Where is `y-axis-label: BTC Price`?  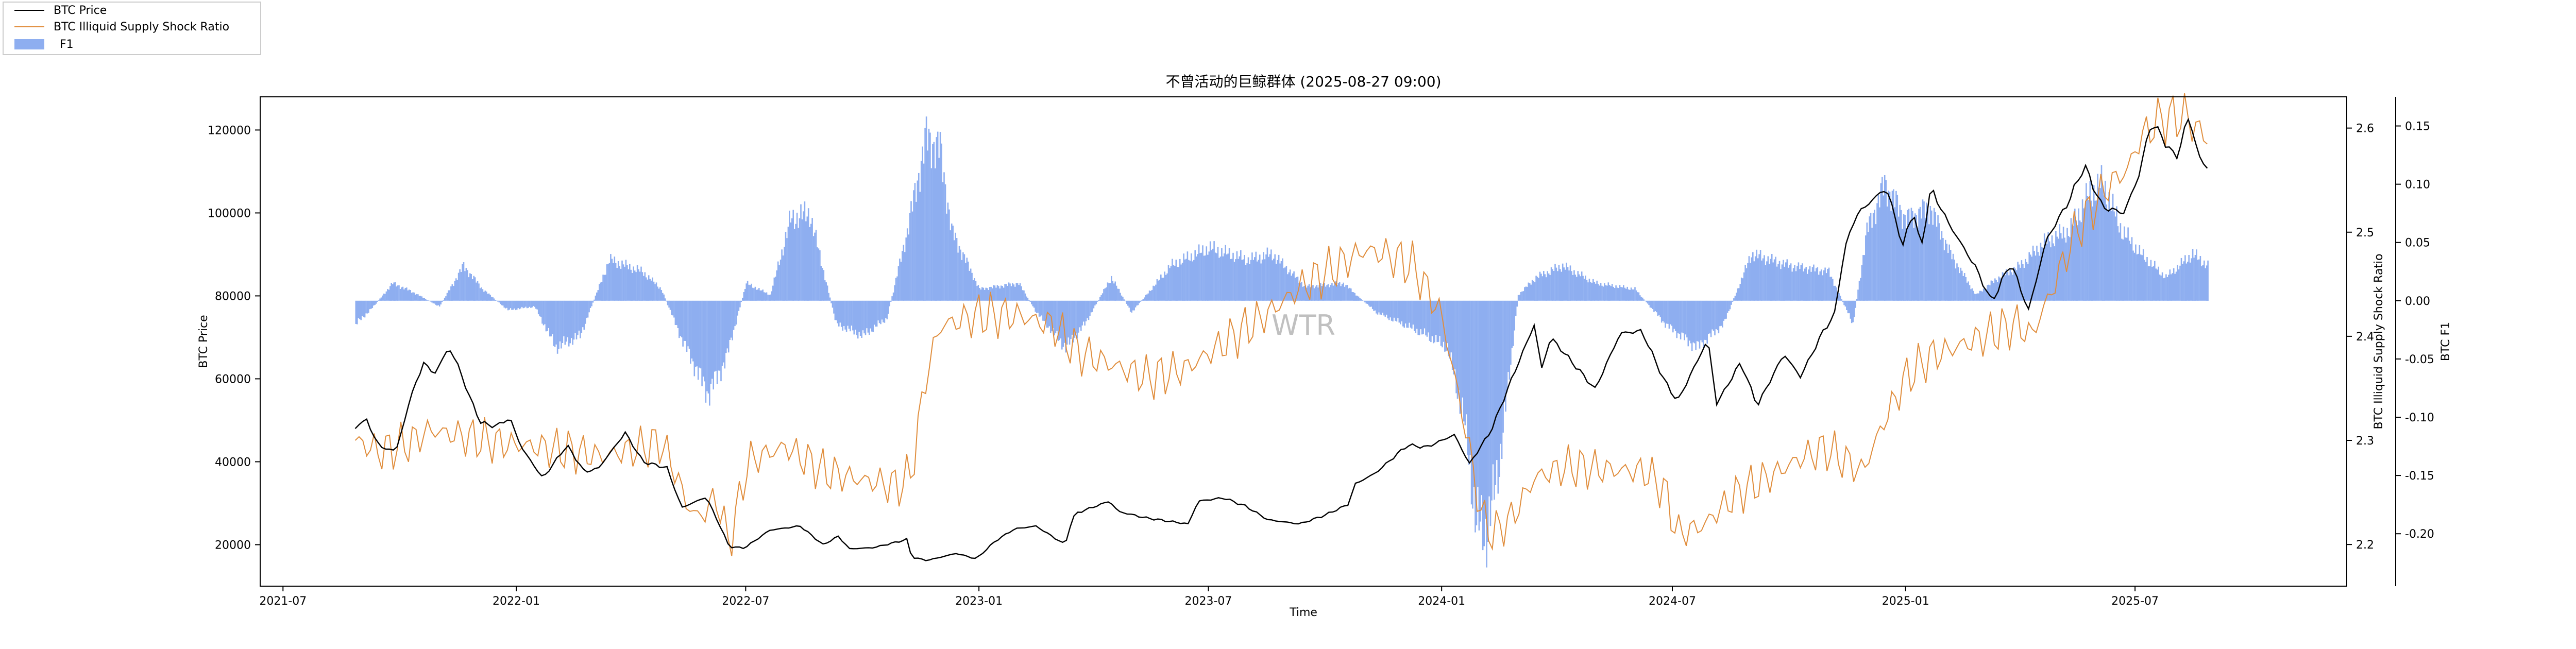 y-axis-label: BTC Price is located at coordinates (203, 341).